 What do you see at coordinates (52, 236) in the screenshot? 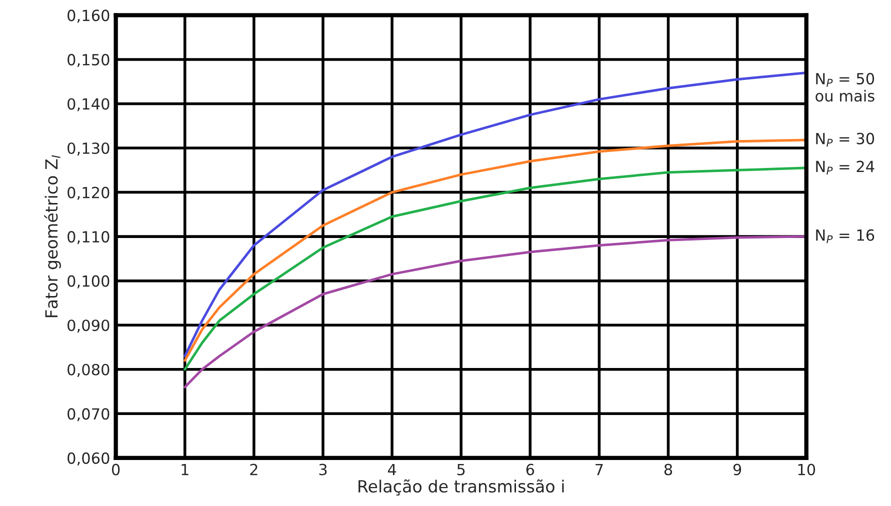
I see `y-axis-title: Fator geométrico Z$_{I}$` at bounding box center [52, 236].